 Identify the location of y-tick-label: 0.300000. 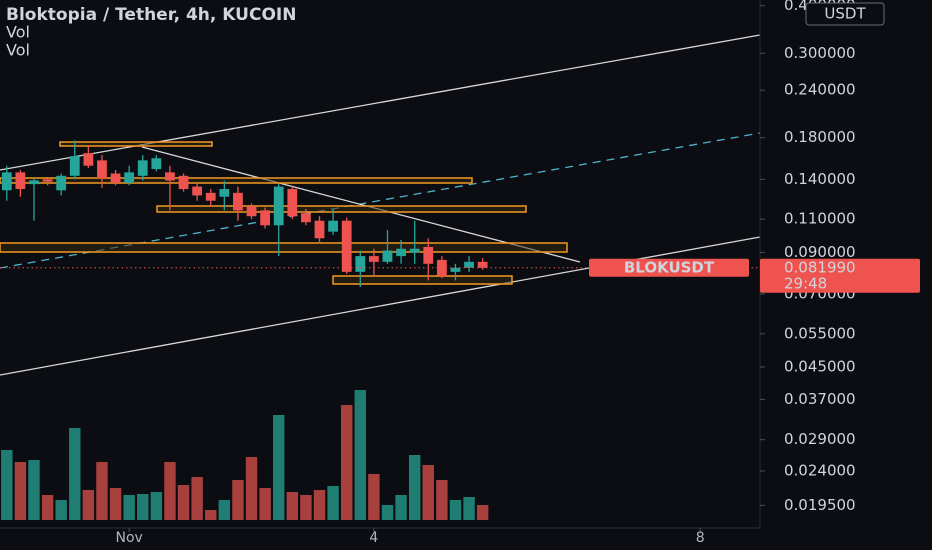
(820, 53).